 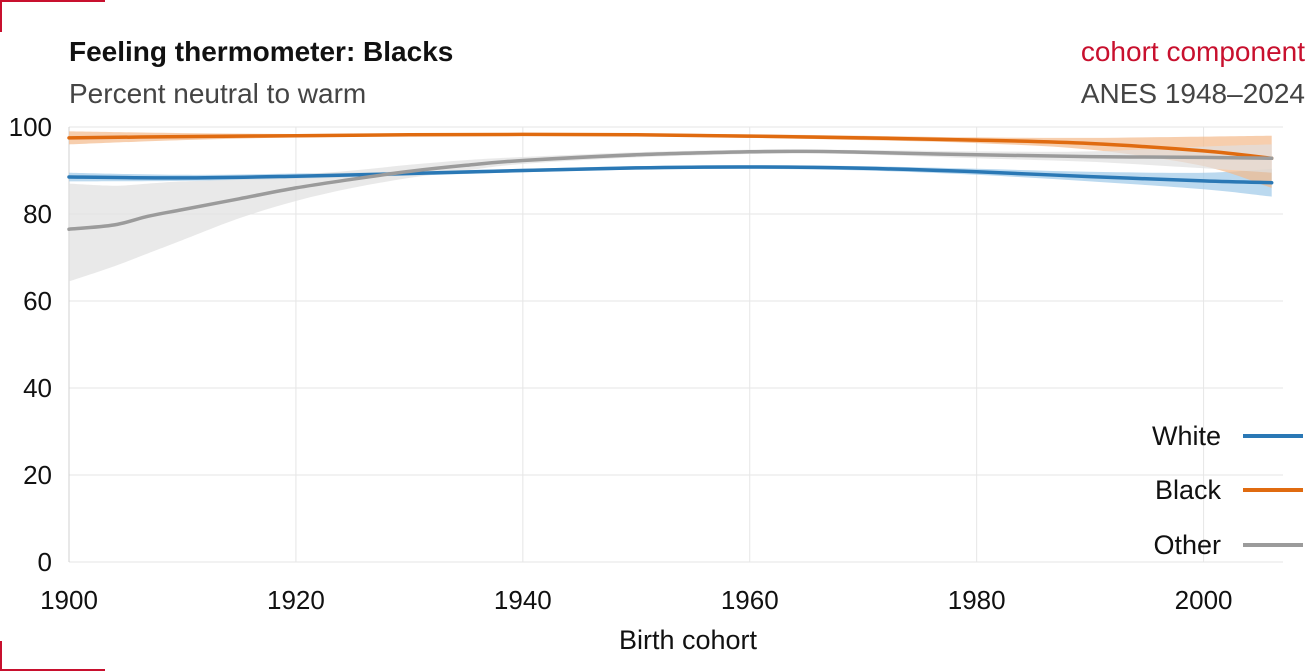 What do you see at coordinates (1, 16) in the screenshot?
I see `corner-mark-top-vertical` at bounding box center [1, 16].